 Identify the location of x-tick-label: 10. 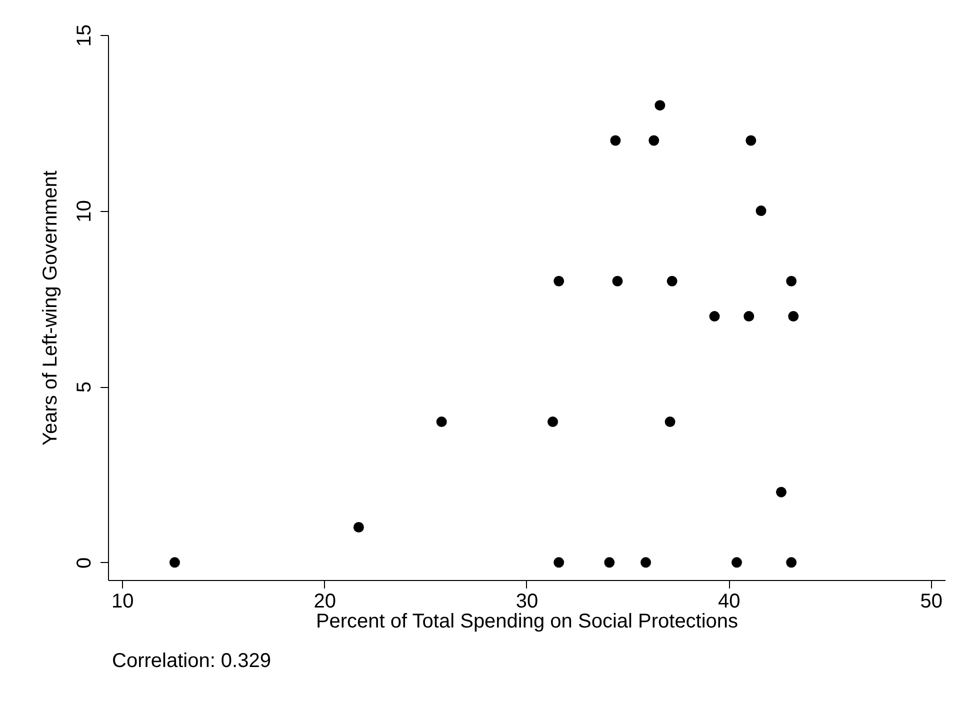
(123, 601).